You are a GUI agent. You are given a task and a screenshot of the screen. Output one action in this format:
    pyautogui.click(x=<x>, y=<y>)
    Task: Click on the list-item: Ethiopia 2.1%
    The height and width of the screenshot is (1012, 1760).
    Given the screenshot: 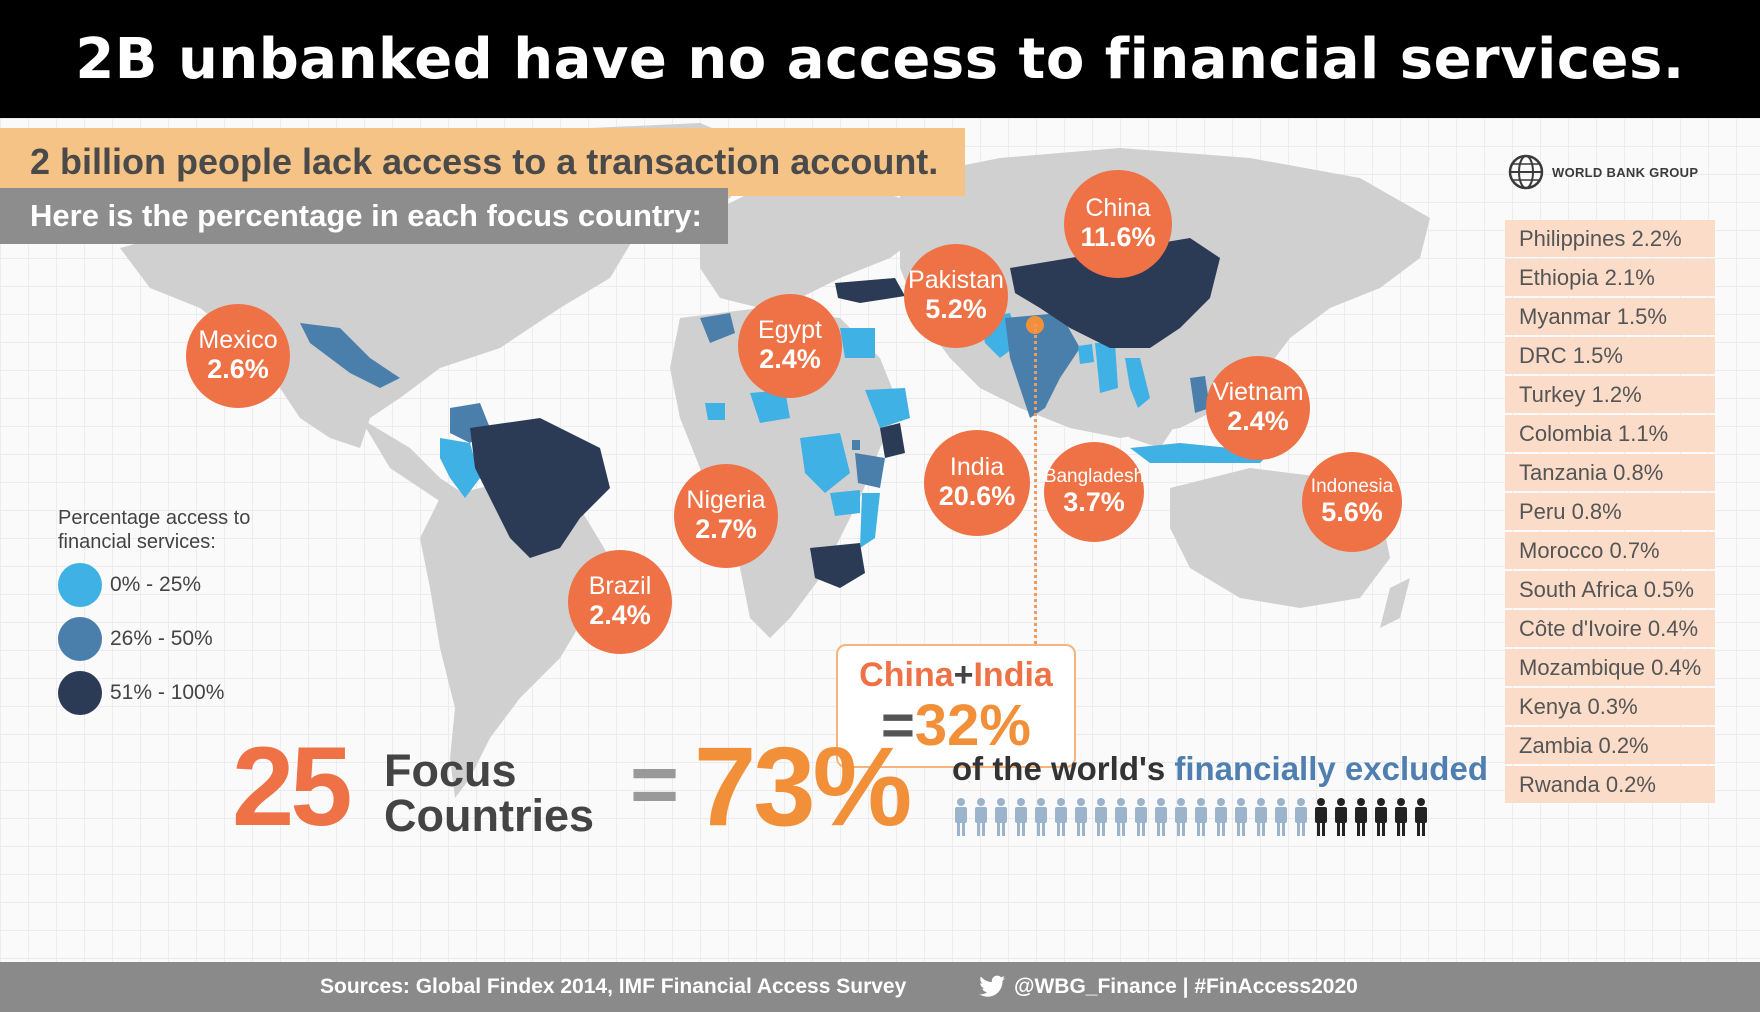 What is the action you would take?
    pyautogui.click(x=1610, y=277)
    